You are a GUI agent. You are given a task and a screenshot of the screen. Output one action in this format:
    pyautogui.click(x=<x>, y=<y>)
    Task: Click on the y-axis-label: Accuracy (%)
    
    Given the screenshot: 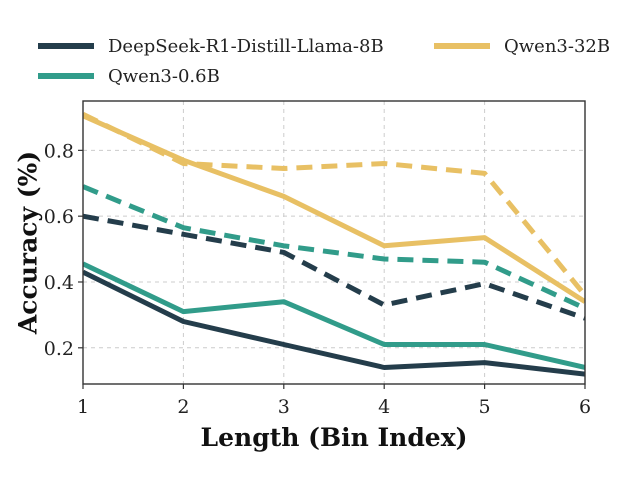 What is the action you would take?
    pyautogui.click(x=28, y=243)
    